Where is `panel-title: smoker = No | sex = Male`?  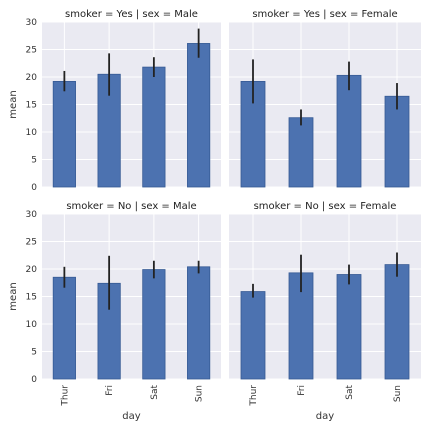 panel-title: smoker = No | sex = Male is located at coordinates (131, 206).